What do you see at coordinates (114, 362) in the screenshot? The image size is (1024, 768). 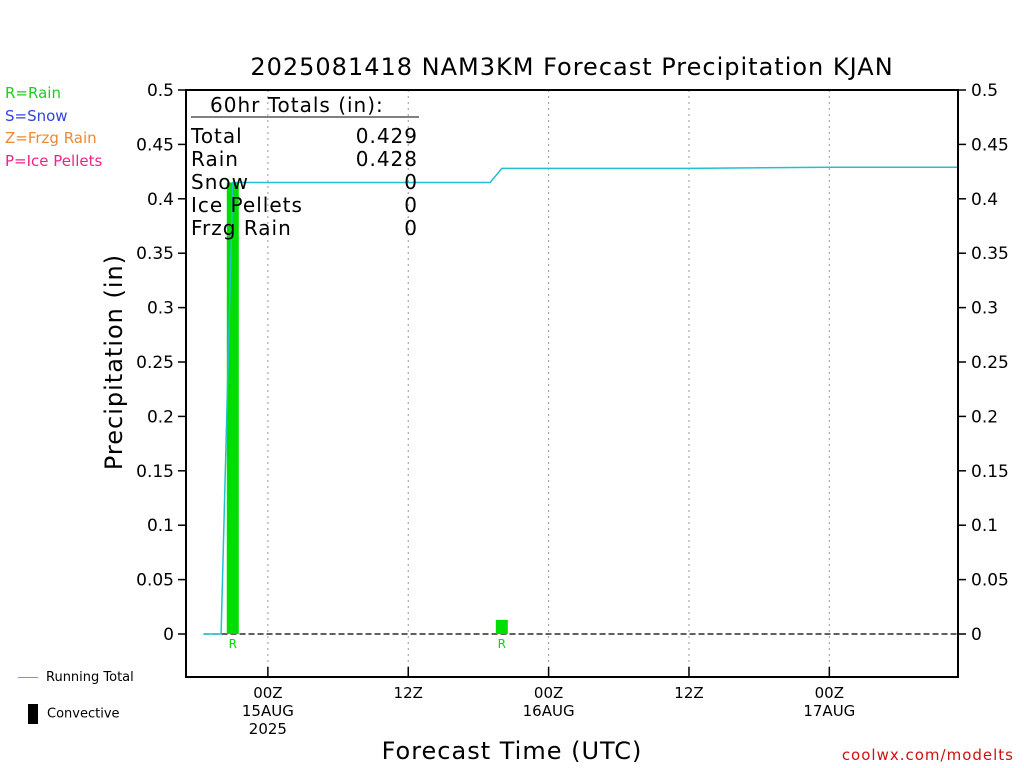 I see `y-axis-label: Precipitation (in)` at bounding box center [114, 362].